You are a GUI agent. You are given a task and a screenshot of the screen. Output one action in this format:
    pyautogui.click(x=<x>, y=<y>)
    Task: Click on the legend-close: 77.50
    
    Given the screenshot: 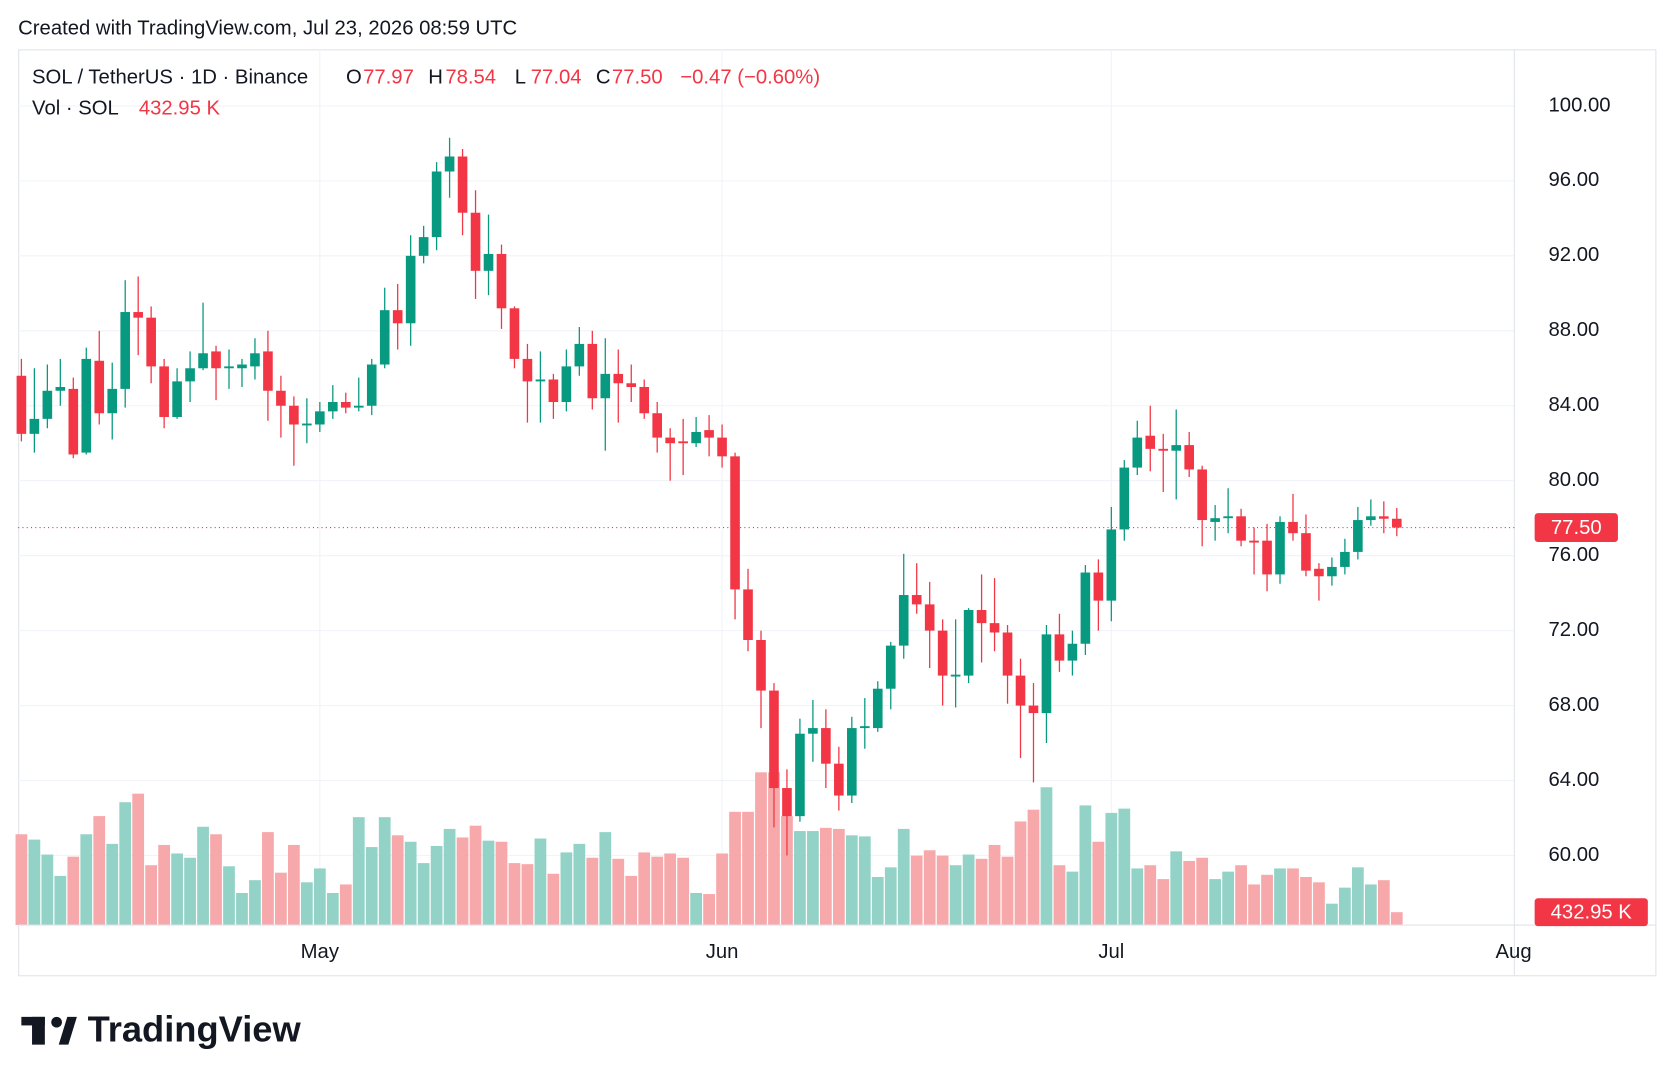 What is the action you would take?
    pyautogui.click(x=637, y=78)
    